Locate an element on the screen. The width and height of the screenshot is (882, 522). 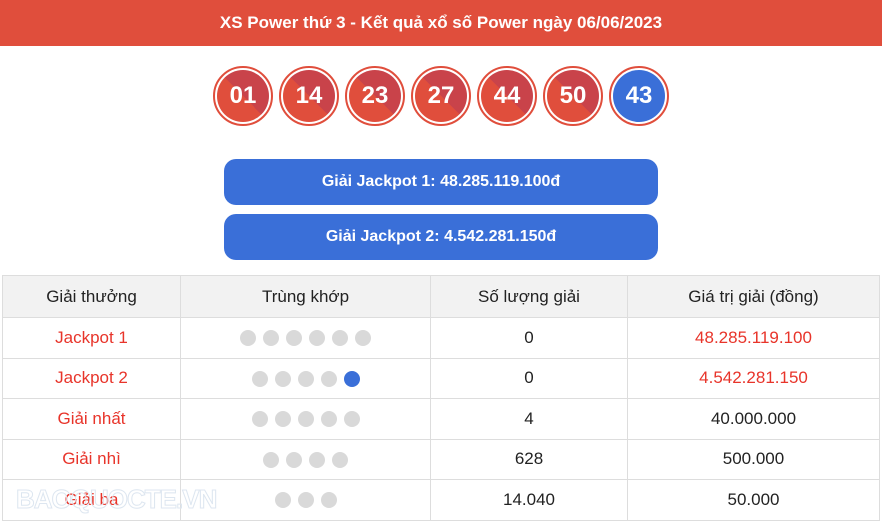
prize-value: 500.000 is located at coordinates (753, 459).